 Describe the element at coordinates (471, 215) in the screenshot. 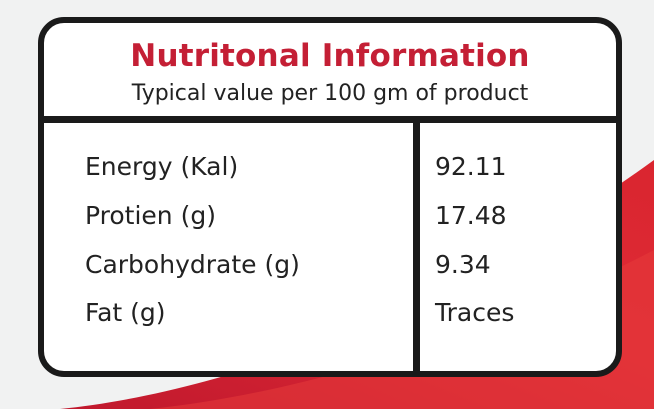

I see `nutrient-value: 17.48` at that location.